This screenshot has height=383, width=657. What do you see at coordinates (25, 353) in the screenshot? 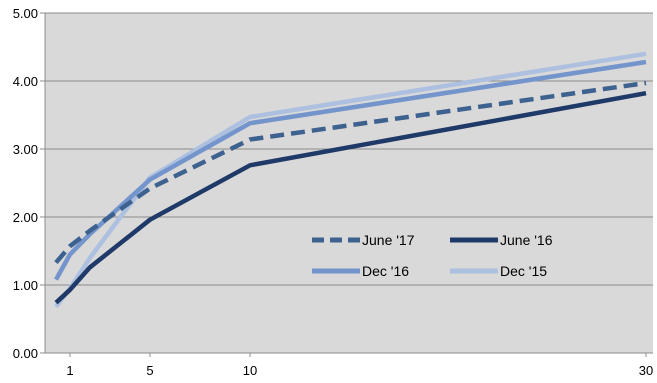
I see `y-tick-label: 0.00` at bounding box center [25, 353].